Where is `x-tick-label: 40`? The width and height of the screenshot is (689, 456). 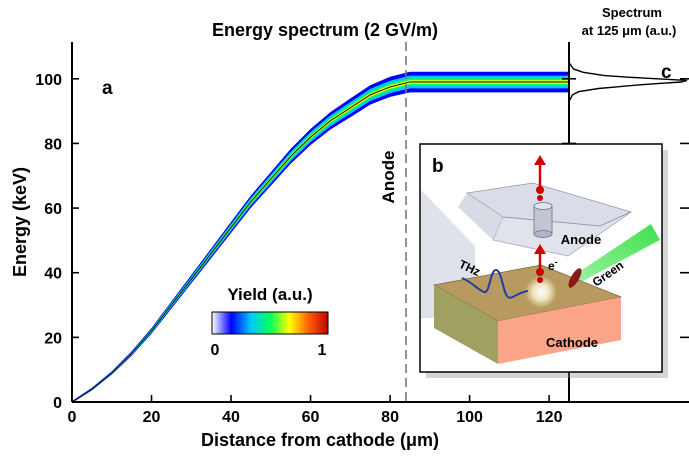 x-tick-label: 40 is located at coordinates (231, 417).